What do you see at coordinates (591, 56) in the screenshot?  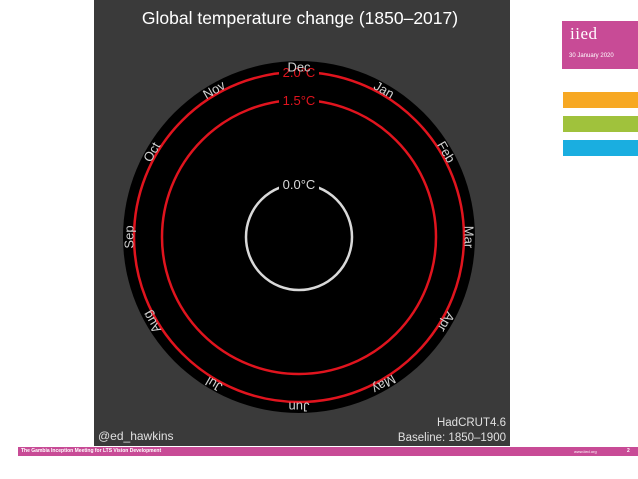 I see `presentation-date: 30 January 2020` at bounding box center [591, 56].